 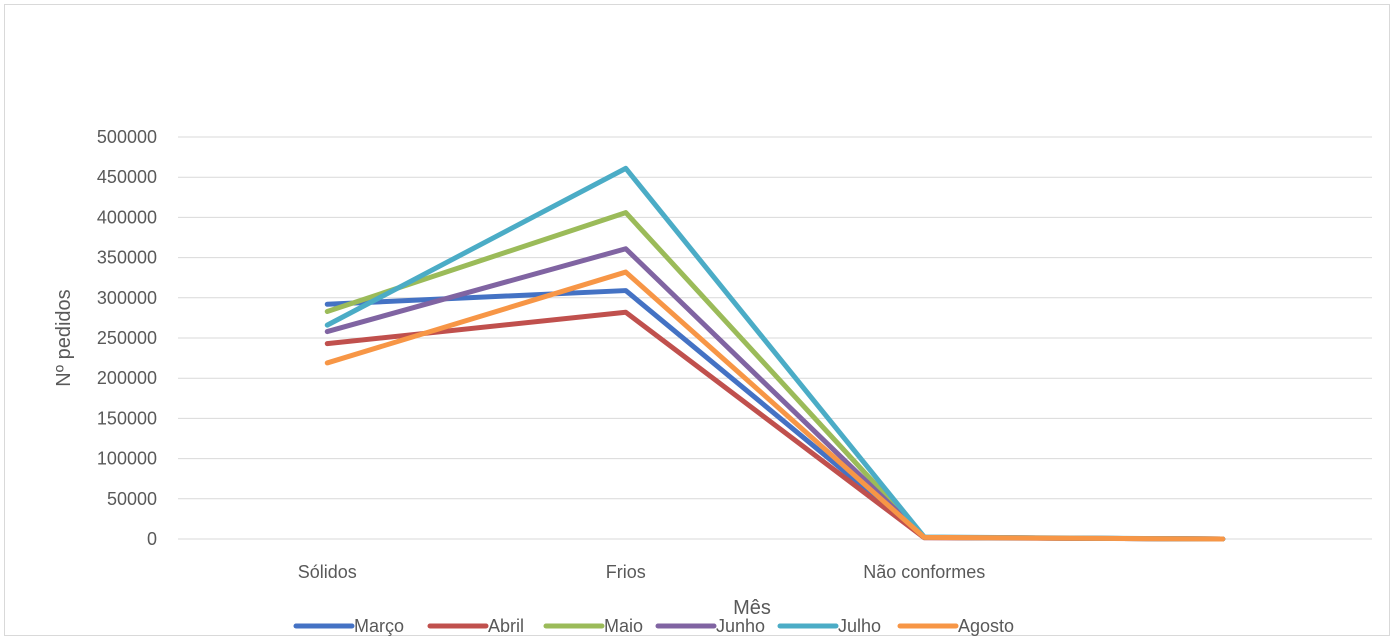 What do you see at coordinates (626, 572) in the screenshot?
I see `x-tick-label: Frios` at bounding box center [626, 572].